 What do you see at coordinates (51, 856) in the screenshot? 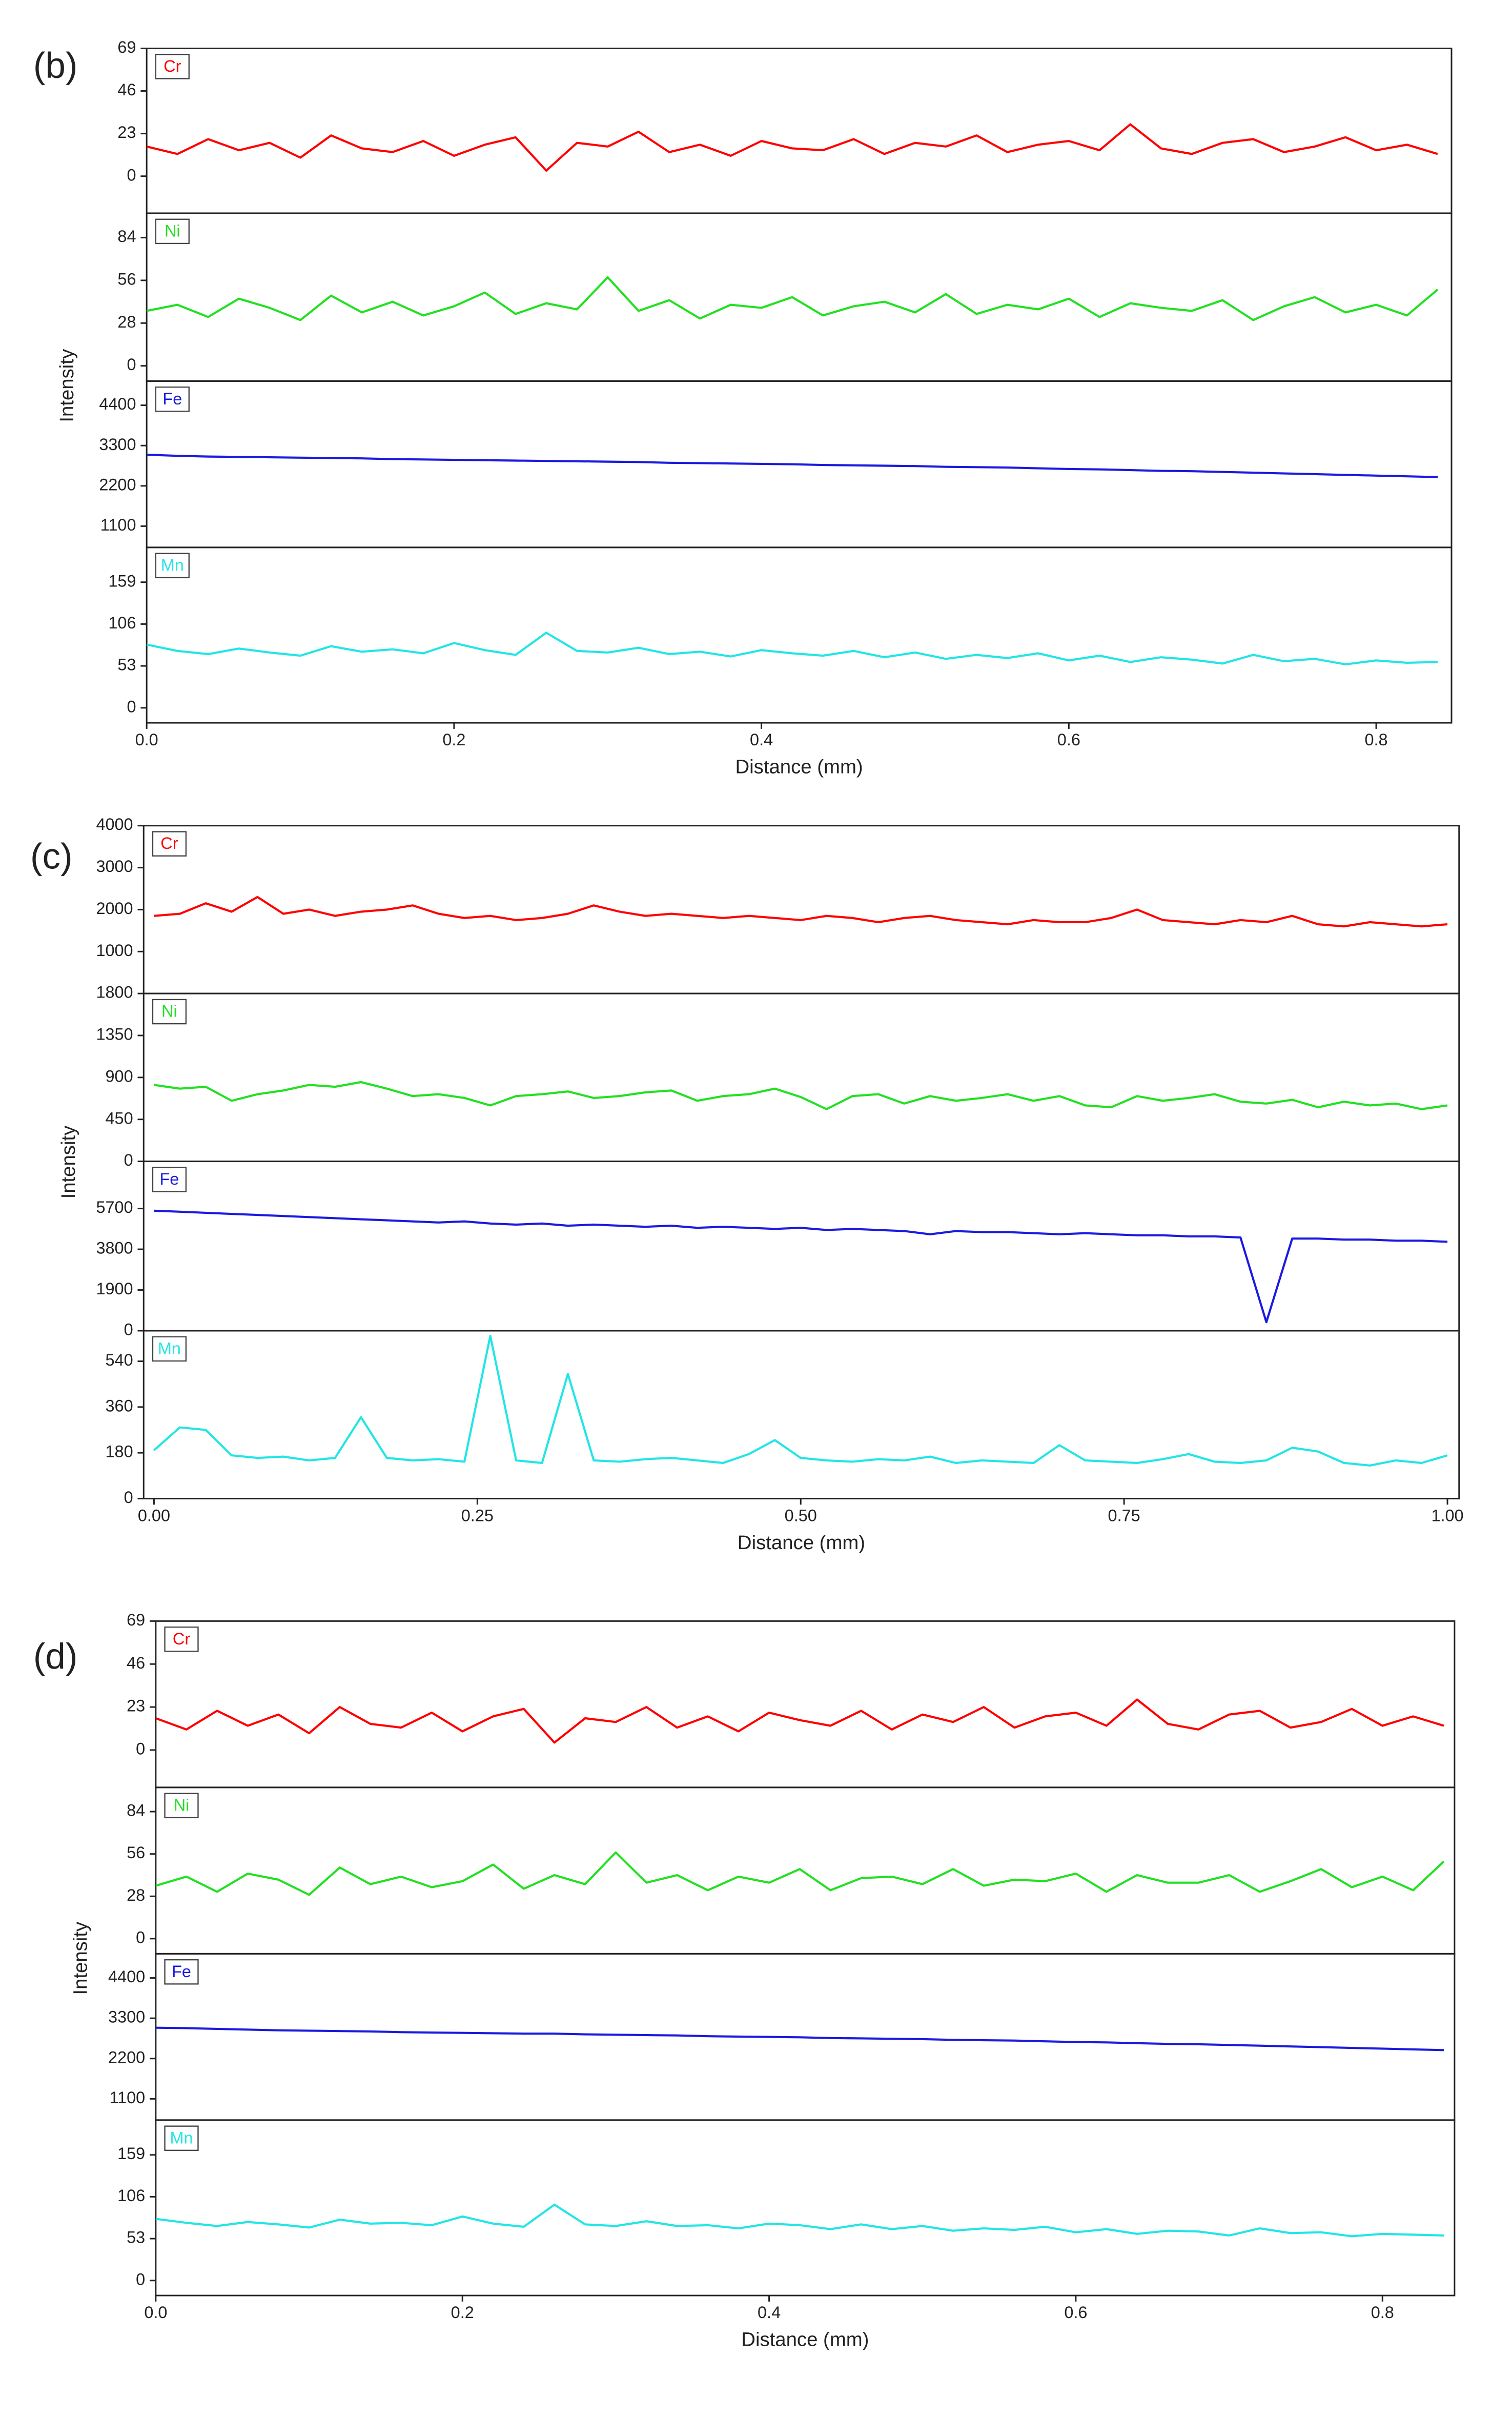
I see `panel-label: (c)` at bounding box center [51, 856].